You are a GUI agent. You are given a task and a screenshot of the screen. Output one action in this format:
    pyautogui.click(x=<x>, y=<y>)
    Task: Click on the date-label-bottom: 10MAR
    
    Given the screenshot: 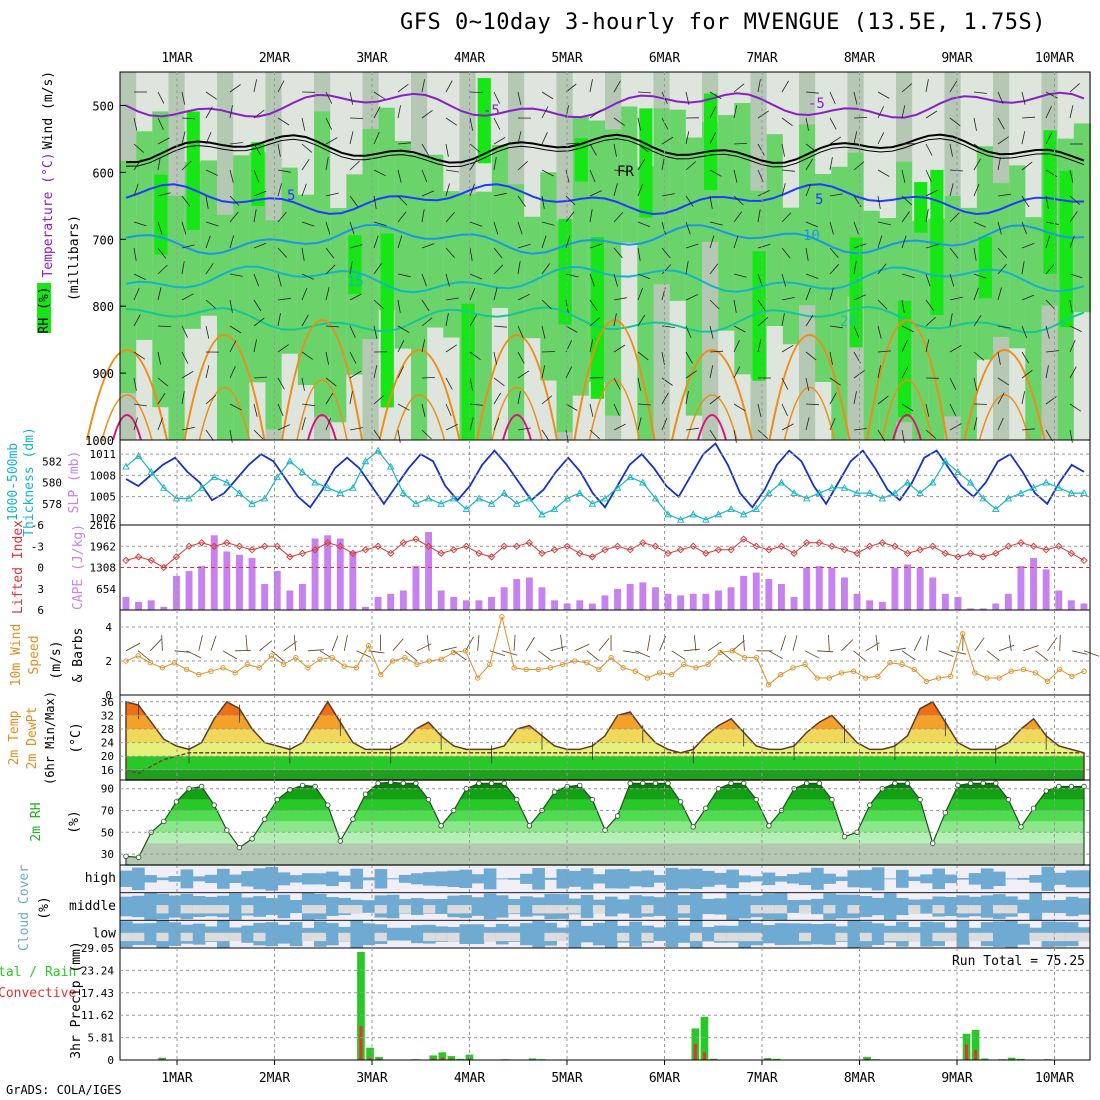 What is the action you would take?
    pyautogui.click(x=1054, y=1078)
    